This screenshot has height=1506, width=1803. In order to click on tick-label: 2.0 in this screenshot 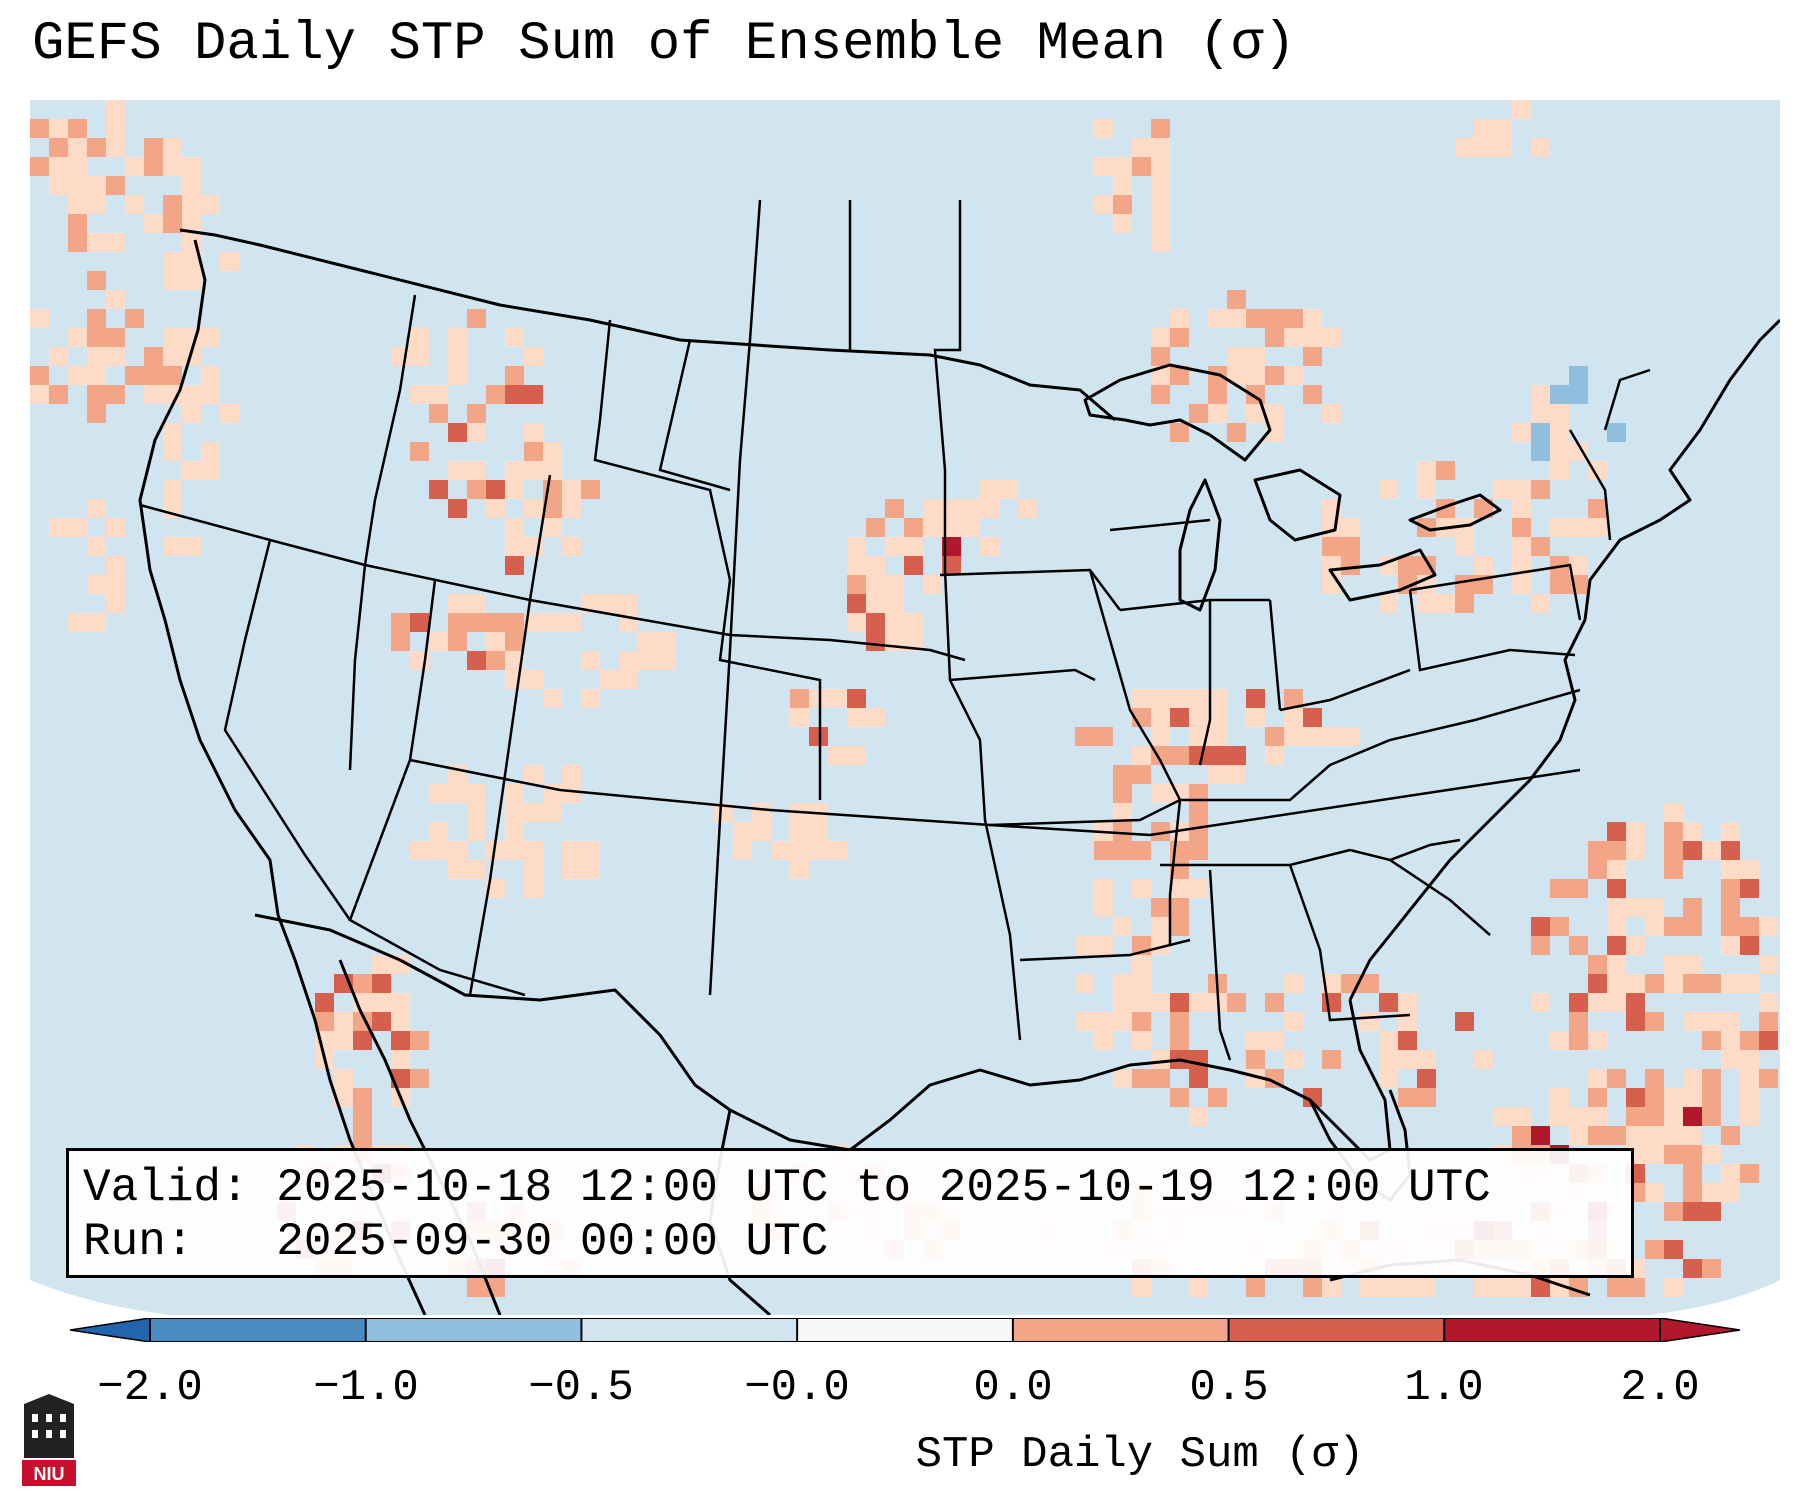, I will do `click(1660, 1388)`.